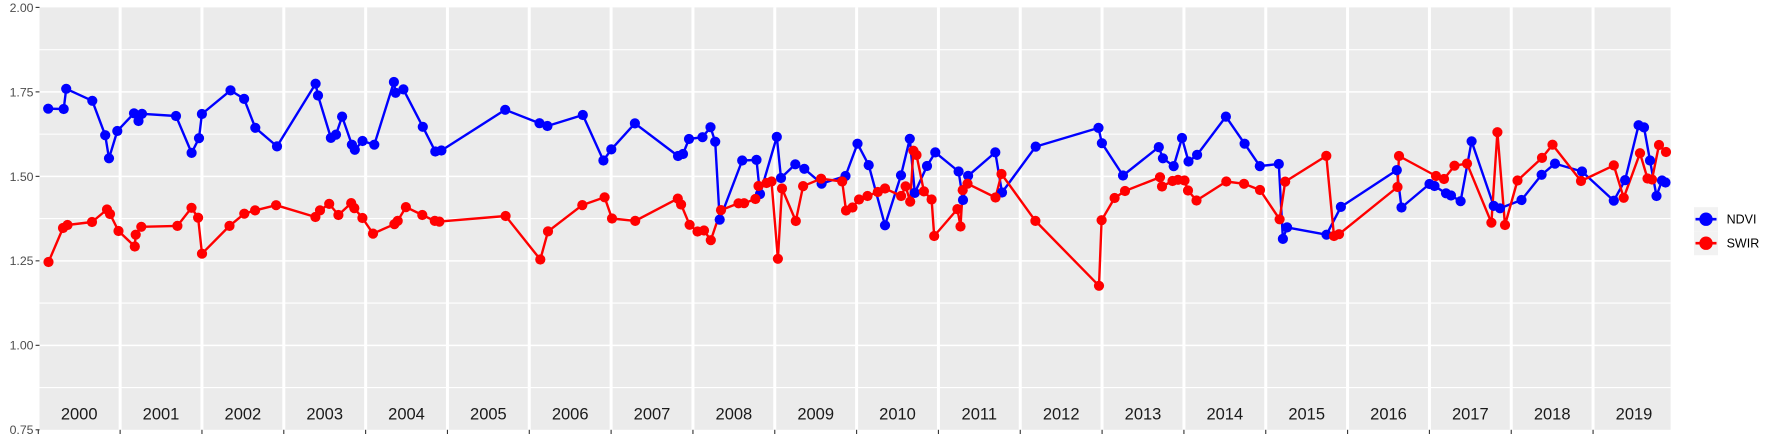 This screenshot has width=1773, height=447. I want to click on svg-text: 2001, so click(161, 415).